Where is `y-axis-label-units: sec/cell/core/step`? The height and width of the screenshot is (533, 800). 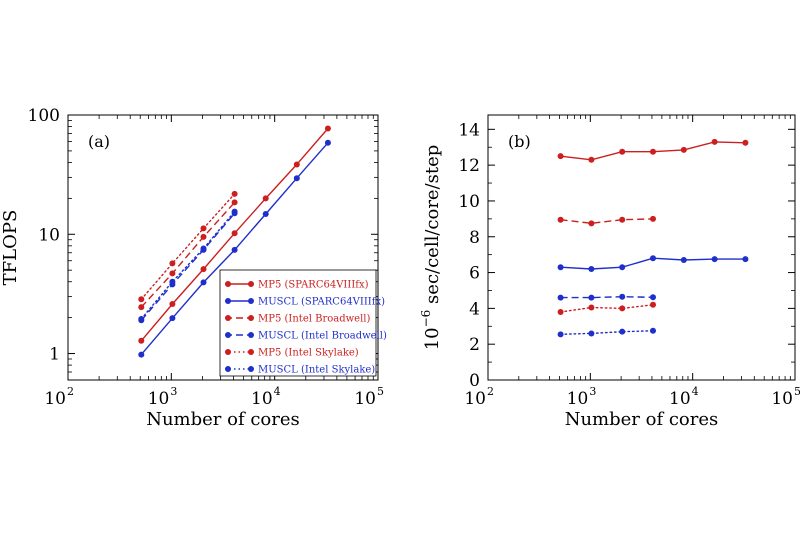
y-axis-label-units: sec/cell/core/step is located at coordinates (432, 227).